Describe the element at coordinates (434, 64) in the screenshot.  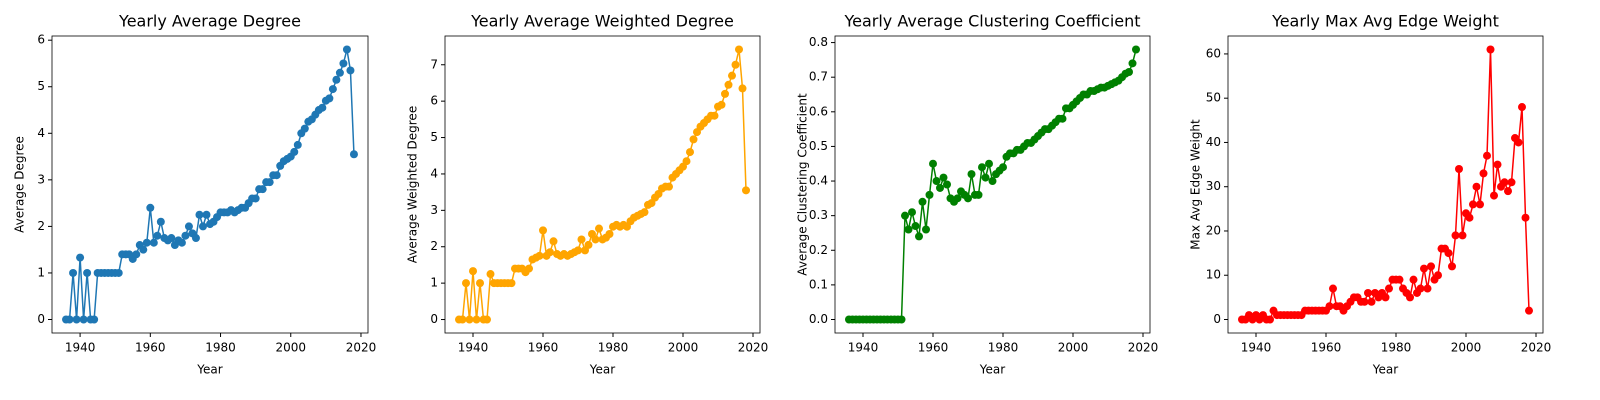
I see `y-tick-label: 7` at that location.